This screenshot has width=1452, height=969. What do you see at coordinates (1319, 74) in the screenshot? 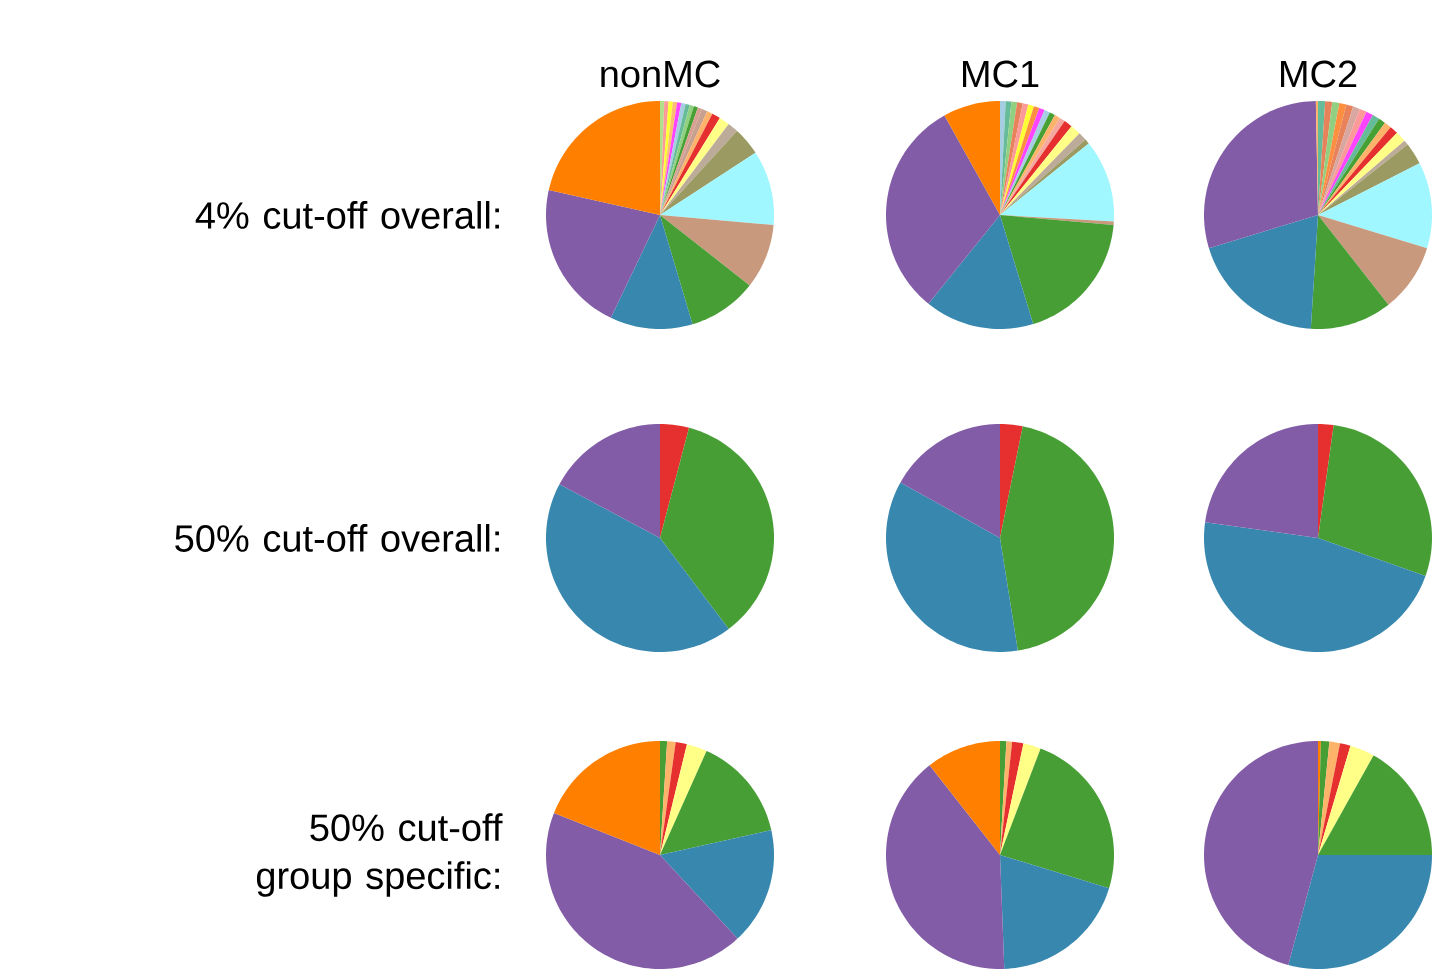
I see `chart-title: MC2` at bounding box center [1319, 74].